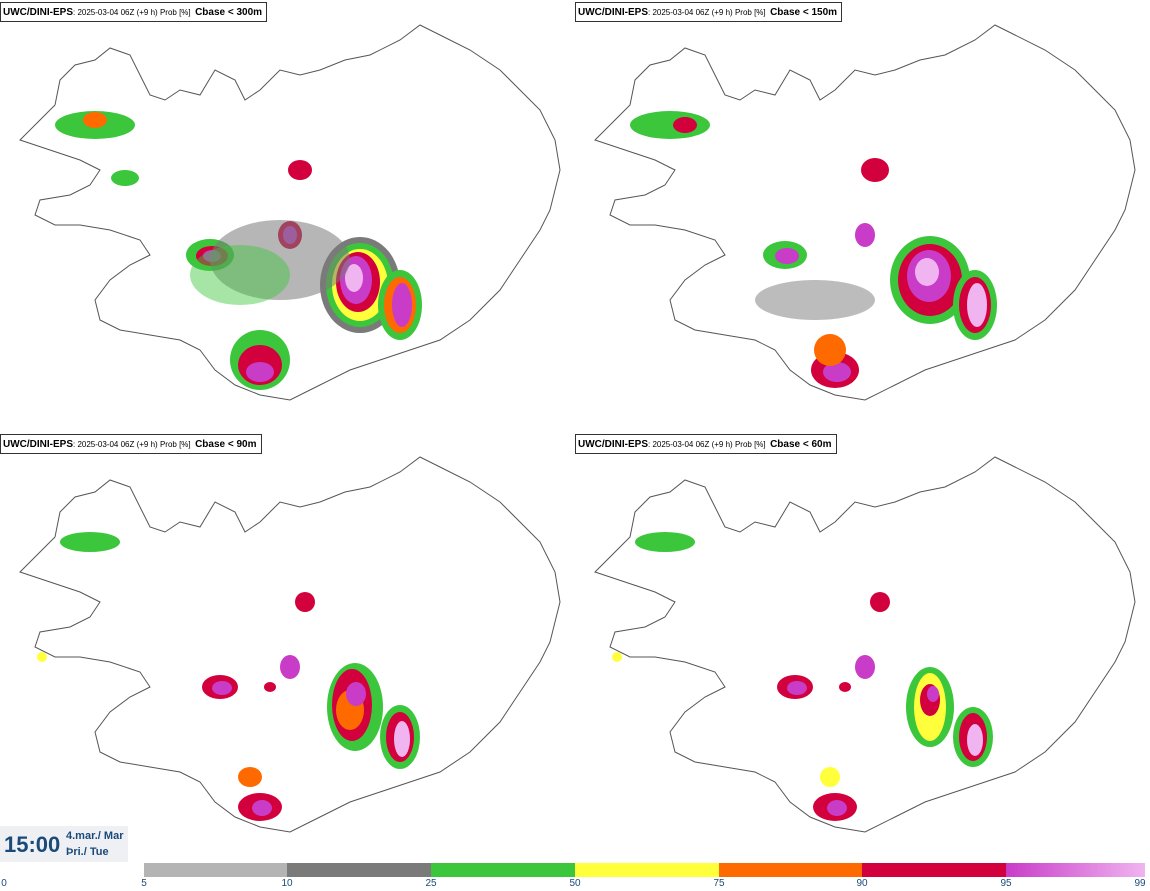 The height and width of the screenshot is (891, 1150). Describe the element at coordinates (64, 844) in the screenshot. I see `valid-time-box: 15:00 4.mar./ Mar Þri./ Tue` at that location.